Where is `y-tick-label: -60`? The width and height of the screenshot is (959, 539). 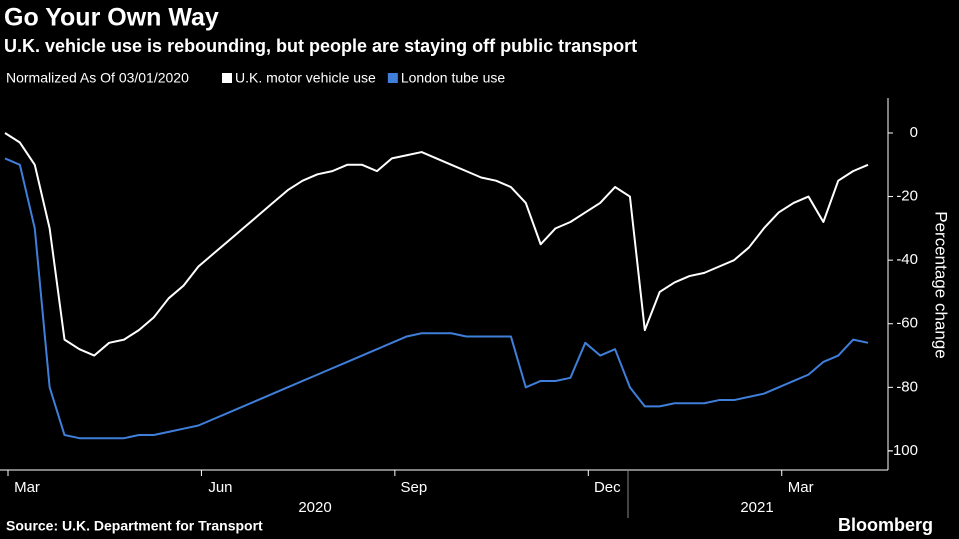 y-tick-label: -60 is located at coordinates (907, 323).